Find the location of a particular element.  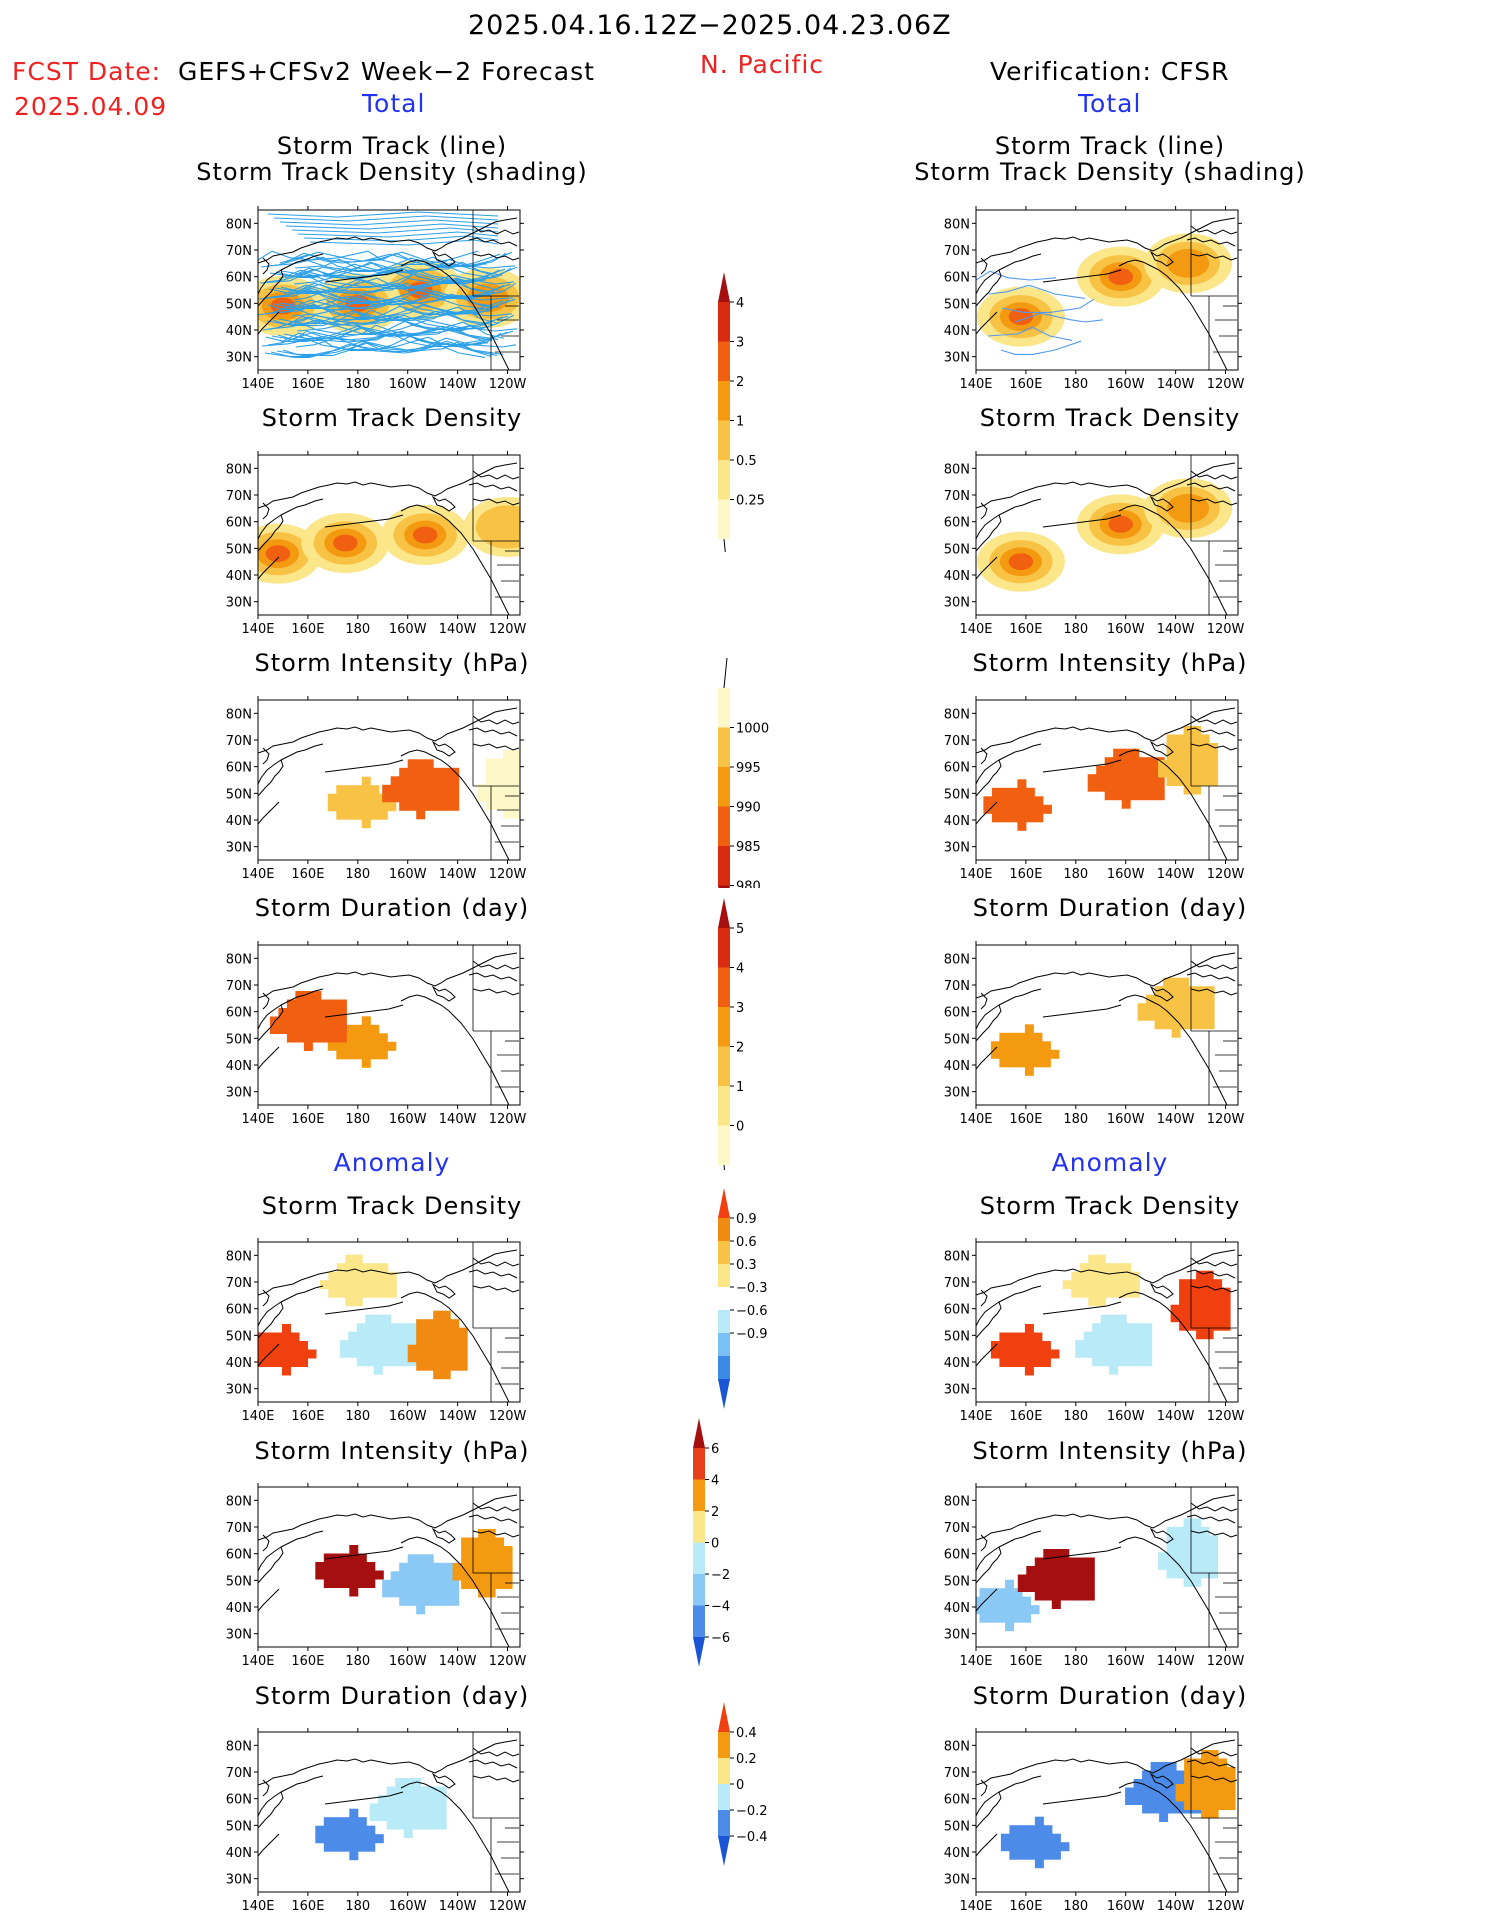

colorbar-tick-label: 4 is located at coordinates (740, 969).